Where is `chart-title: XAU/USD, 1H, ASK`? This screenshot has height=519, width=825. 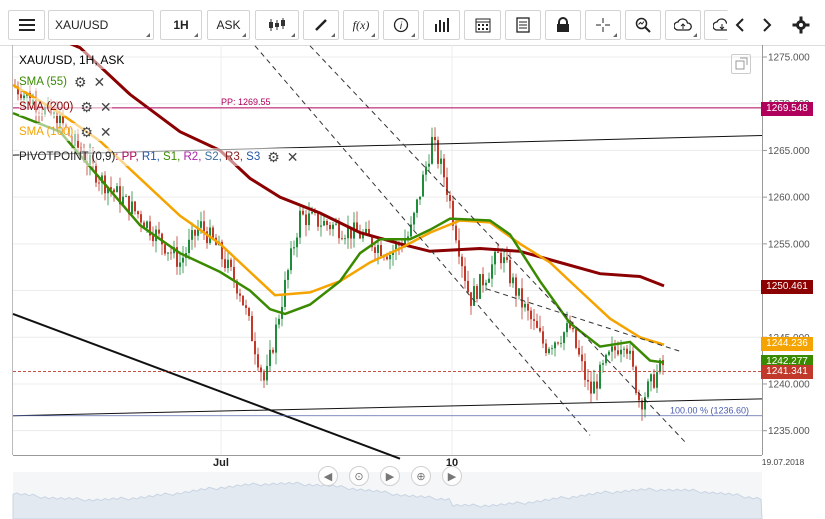 chart-title: XAU/USD, 1H, ASK is located at coordinates (72, 60).